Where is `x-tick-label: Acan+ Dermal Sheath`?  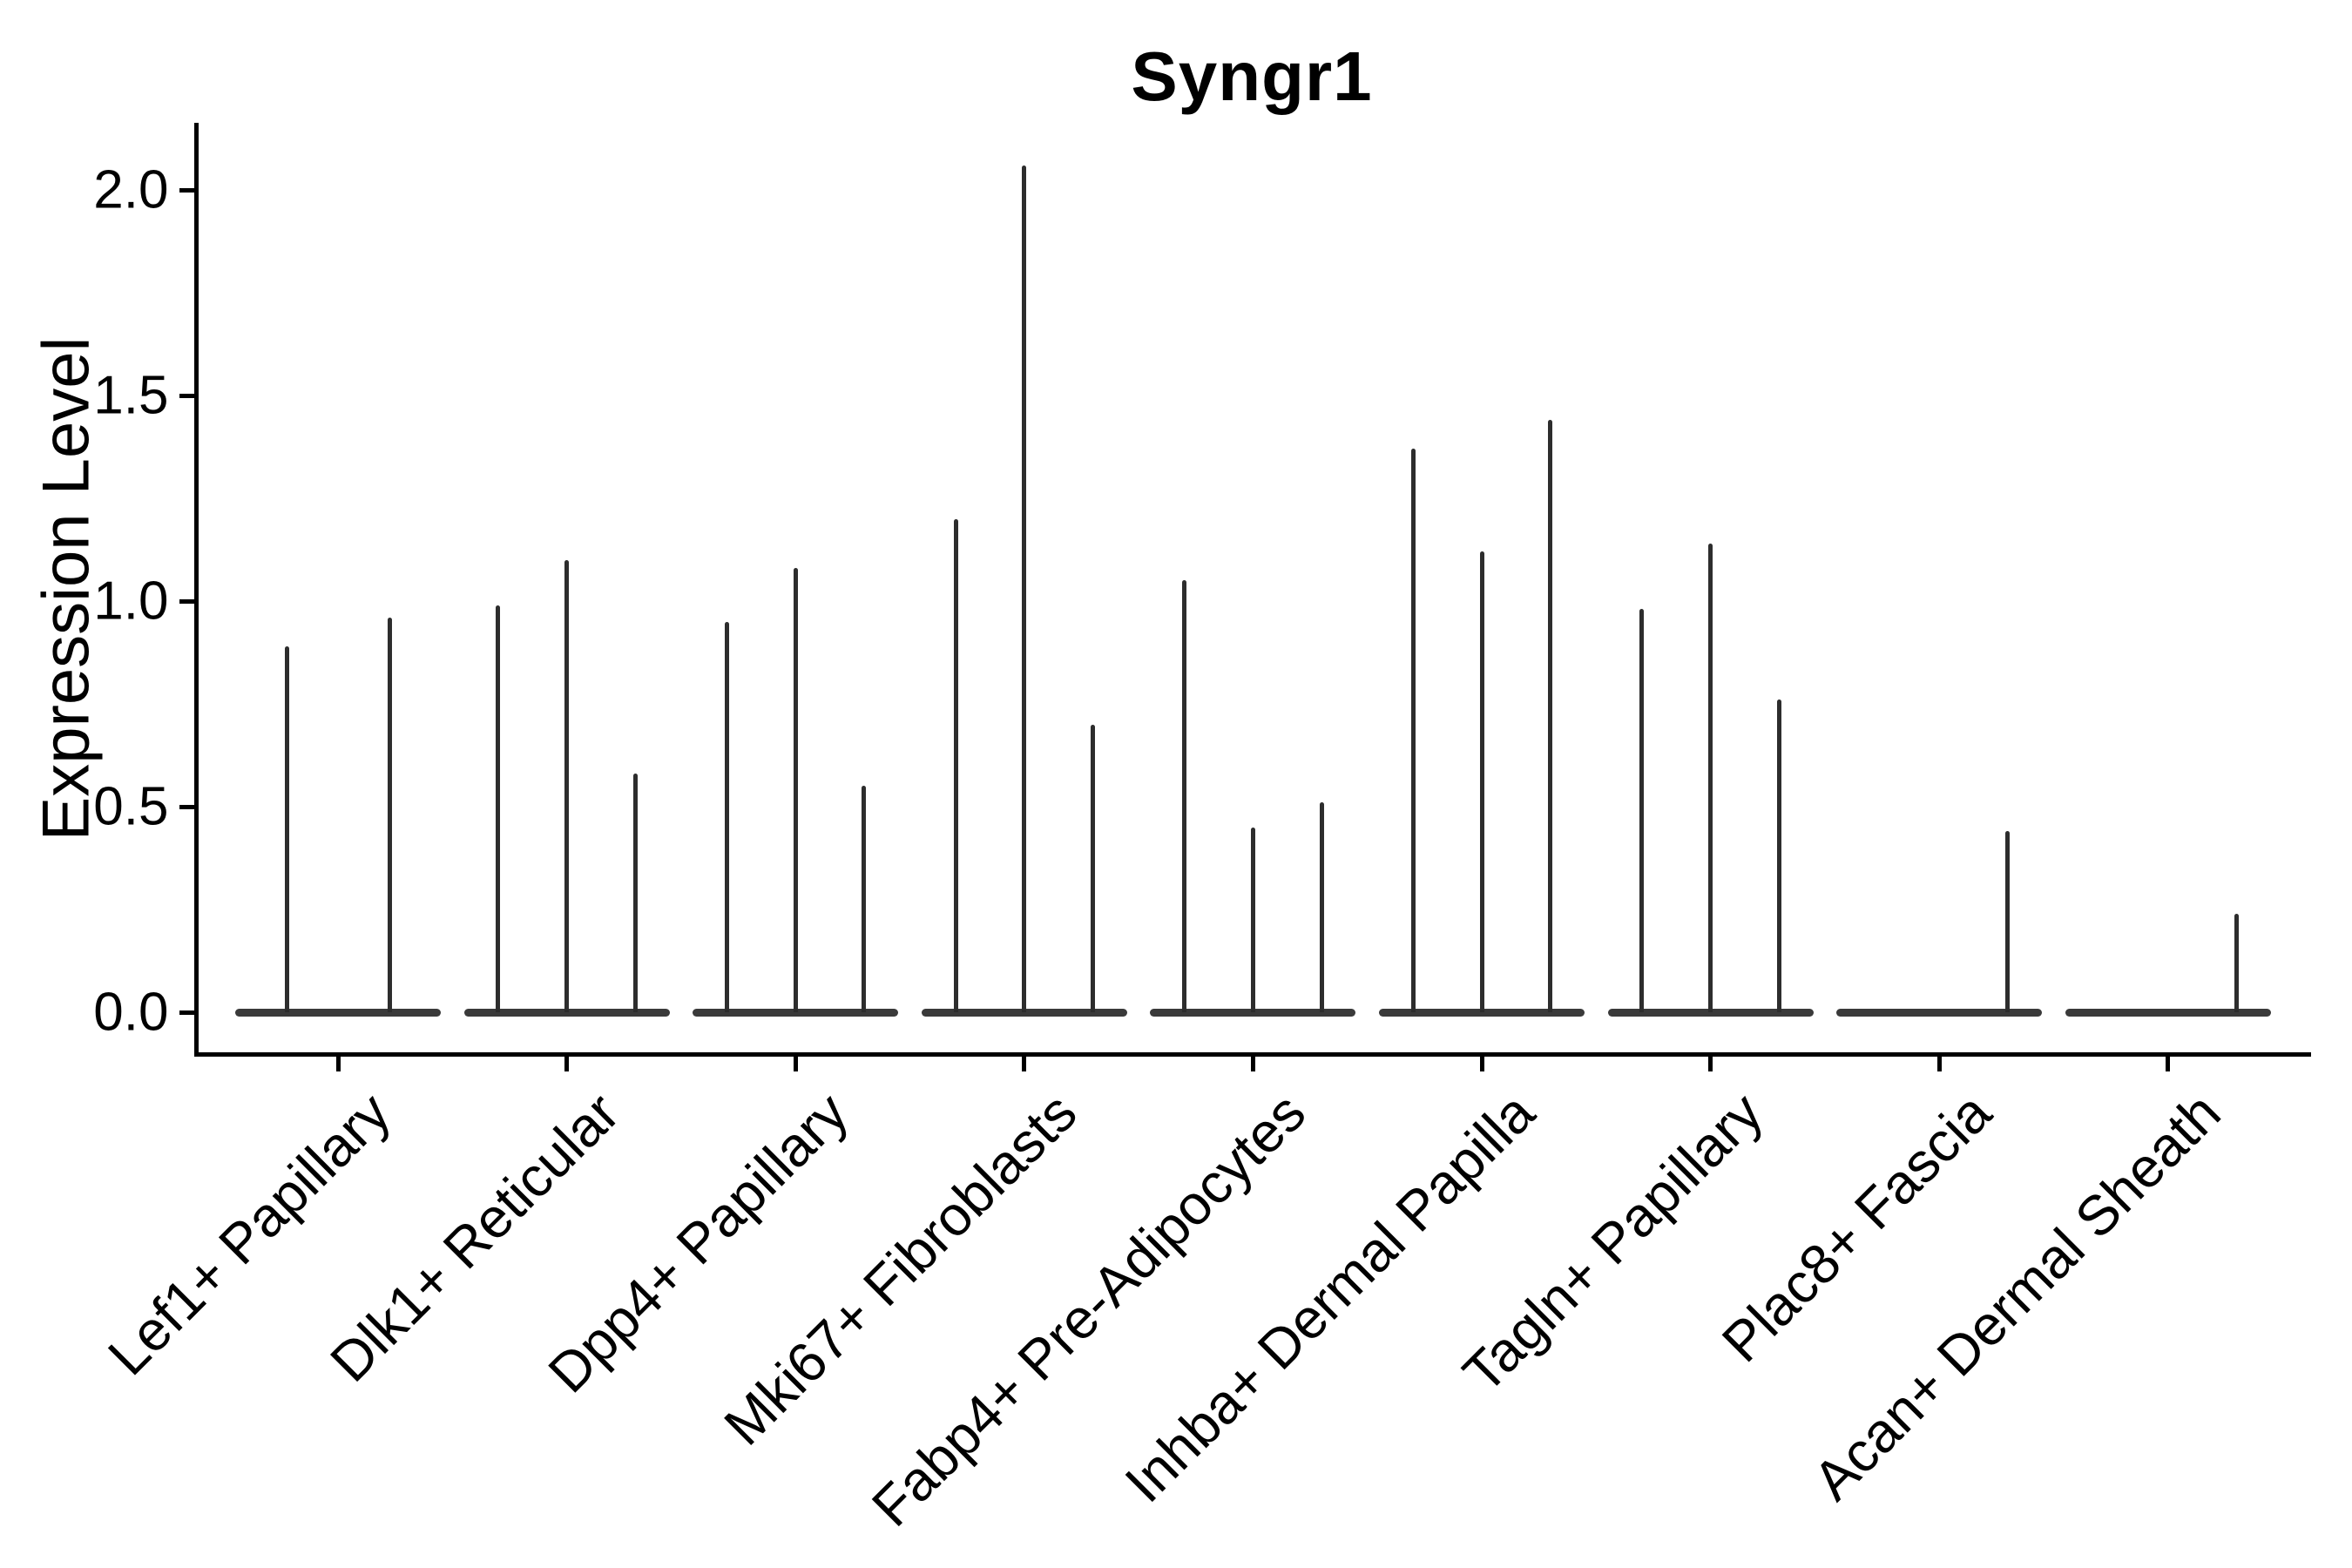 x-tick-label: Acan+ Dermal Sheath is located at coordinates (2017, 1296).